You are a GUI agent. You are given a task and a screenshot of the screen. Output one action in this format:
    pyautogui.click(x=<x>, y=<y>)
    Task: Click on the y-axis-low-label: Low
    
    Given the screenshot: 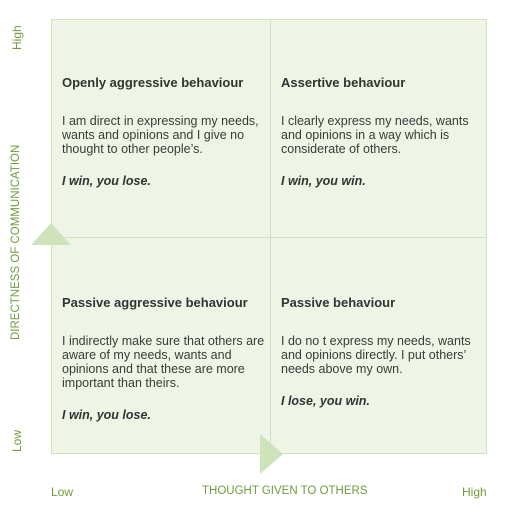 What is the action you would take?
    pyautogui.click(x=17, y=440)
    